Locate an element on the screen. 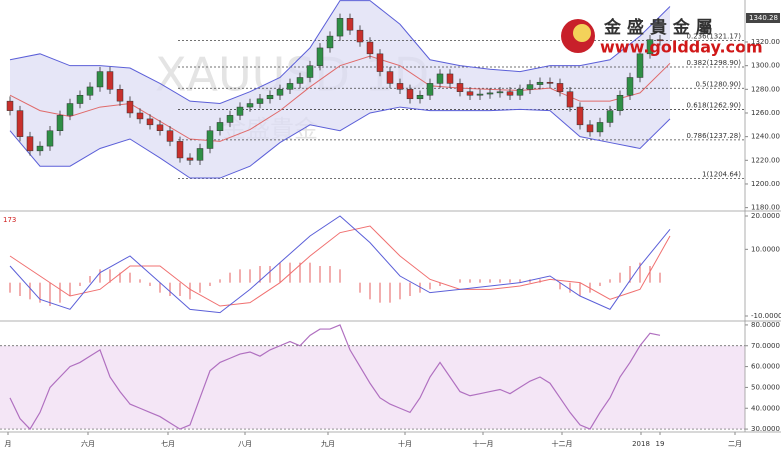 The width and height of the screenshot is (781, 452). y-tick-label: 1180.00 is located at coordinates (765, 208).